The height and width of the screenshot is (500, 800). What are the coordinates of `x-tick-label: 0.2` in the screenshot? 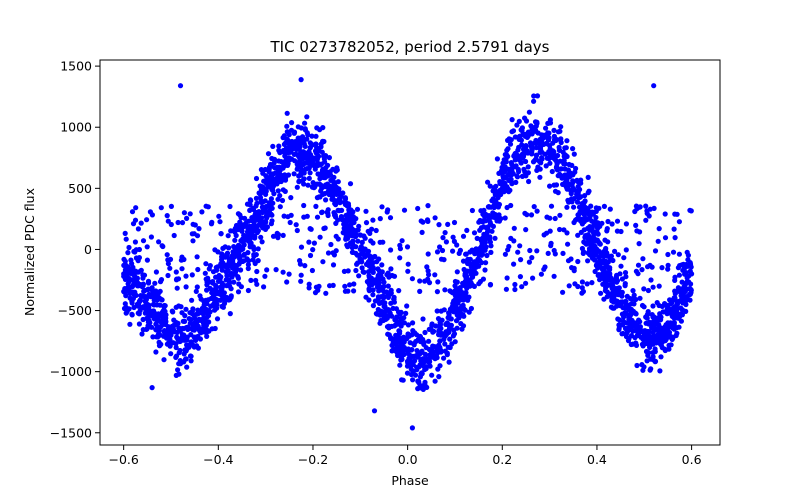 It's located at (502, 459).